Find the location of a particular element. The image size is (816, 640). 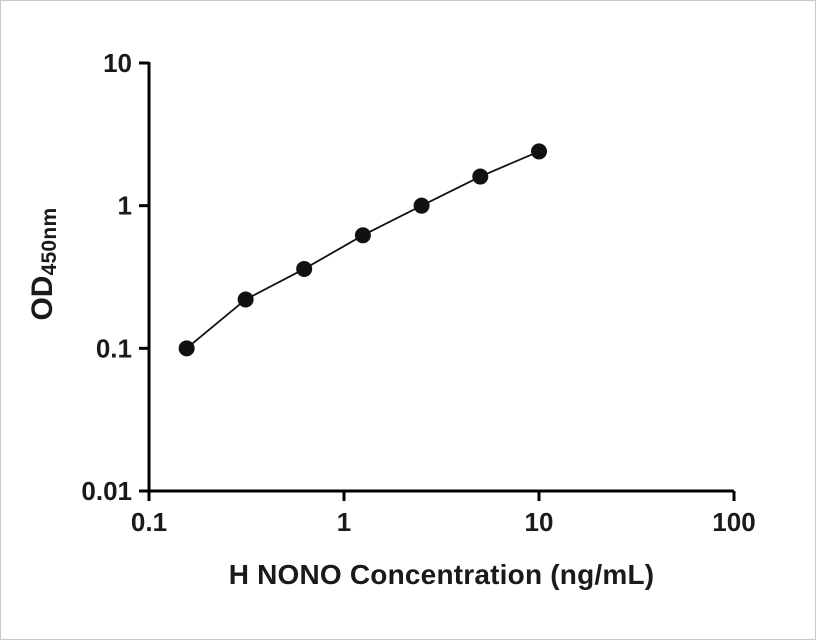

y-tick-label: 0.1 is located at coordinates (114, 348).